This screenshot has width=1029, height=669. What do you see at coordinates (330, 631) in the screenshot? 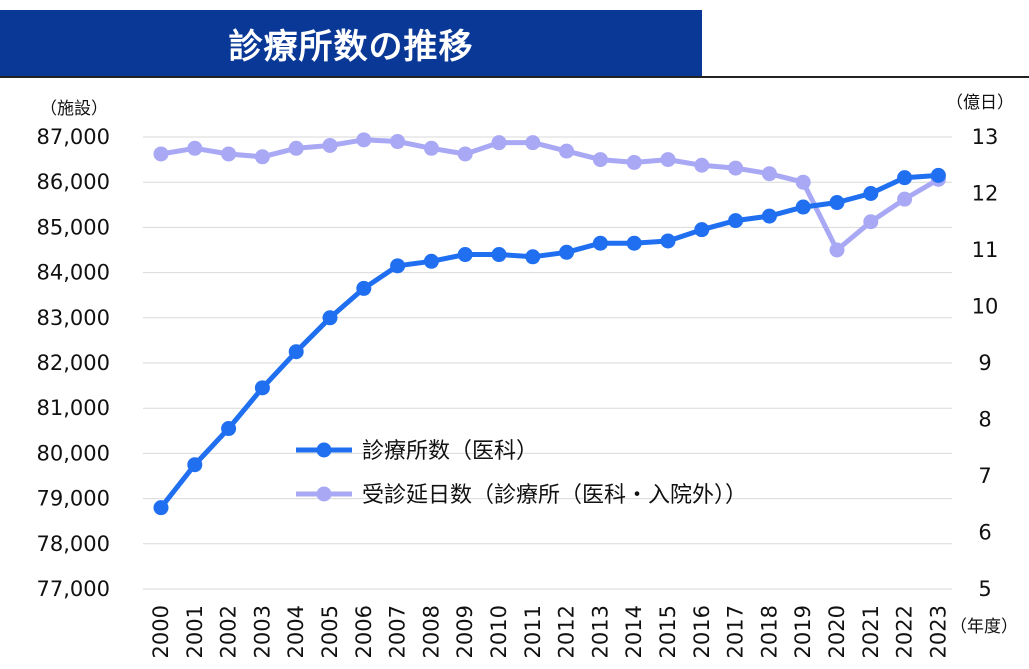
I see `x-tick-label: 2005` at bounding box center [330, 631].